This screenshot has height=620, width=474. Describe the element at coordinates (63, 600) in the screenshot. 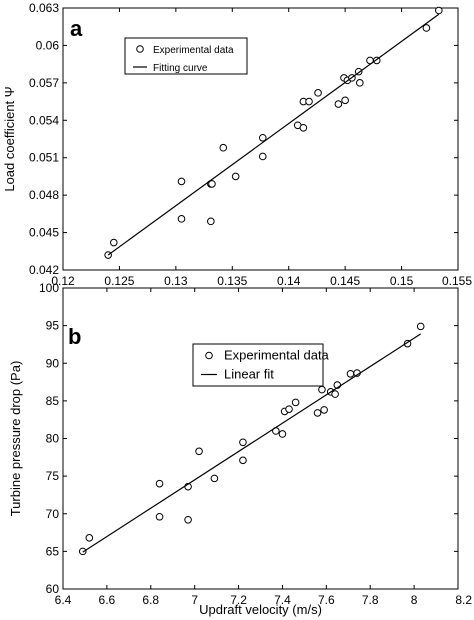

I see `x-tick-label: 6.4` at that location.